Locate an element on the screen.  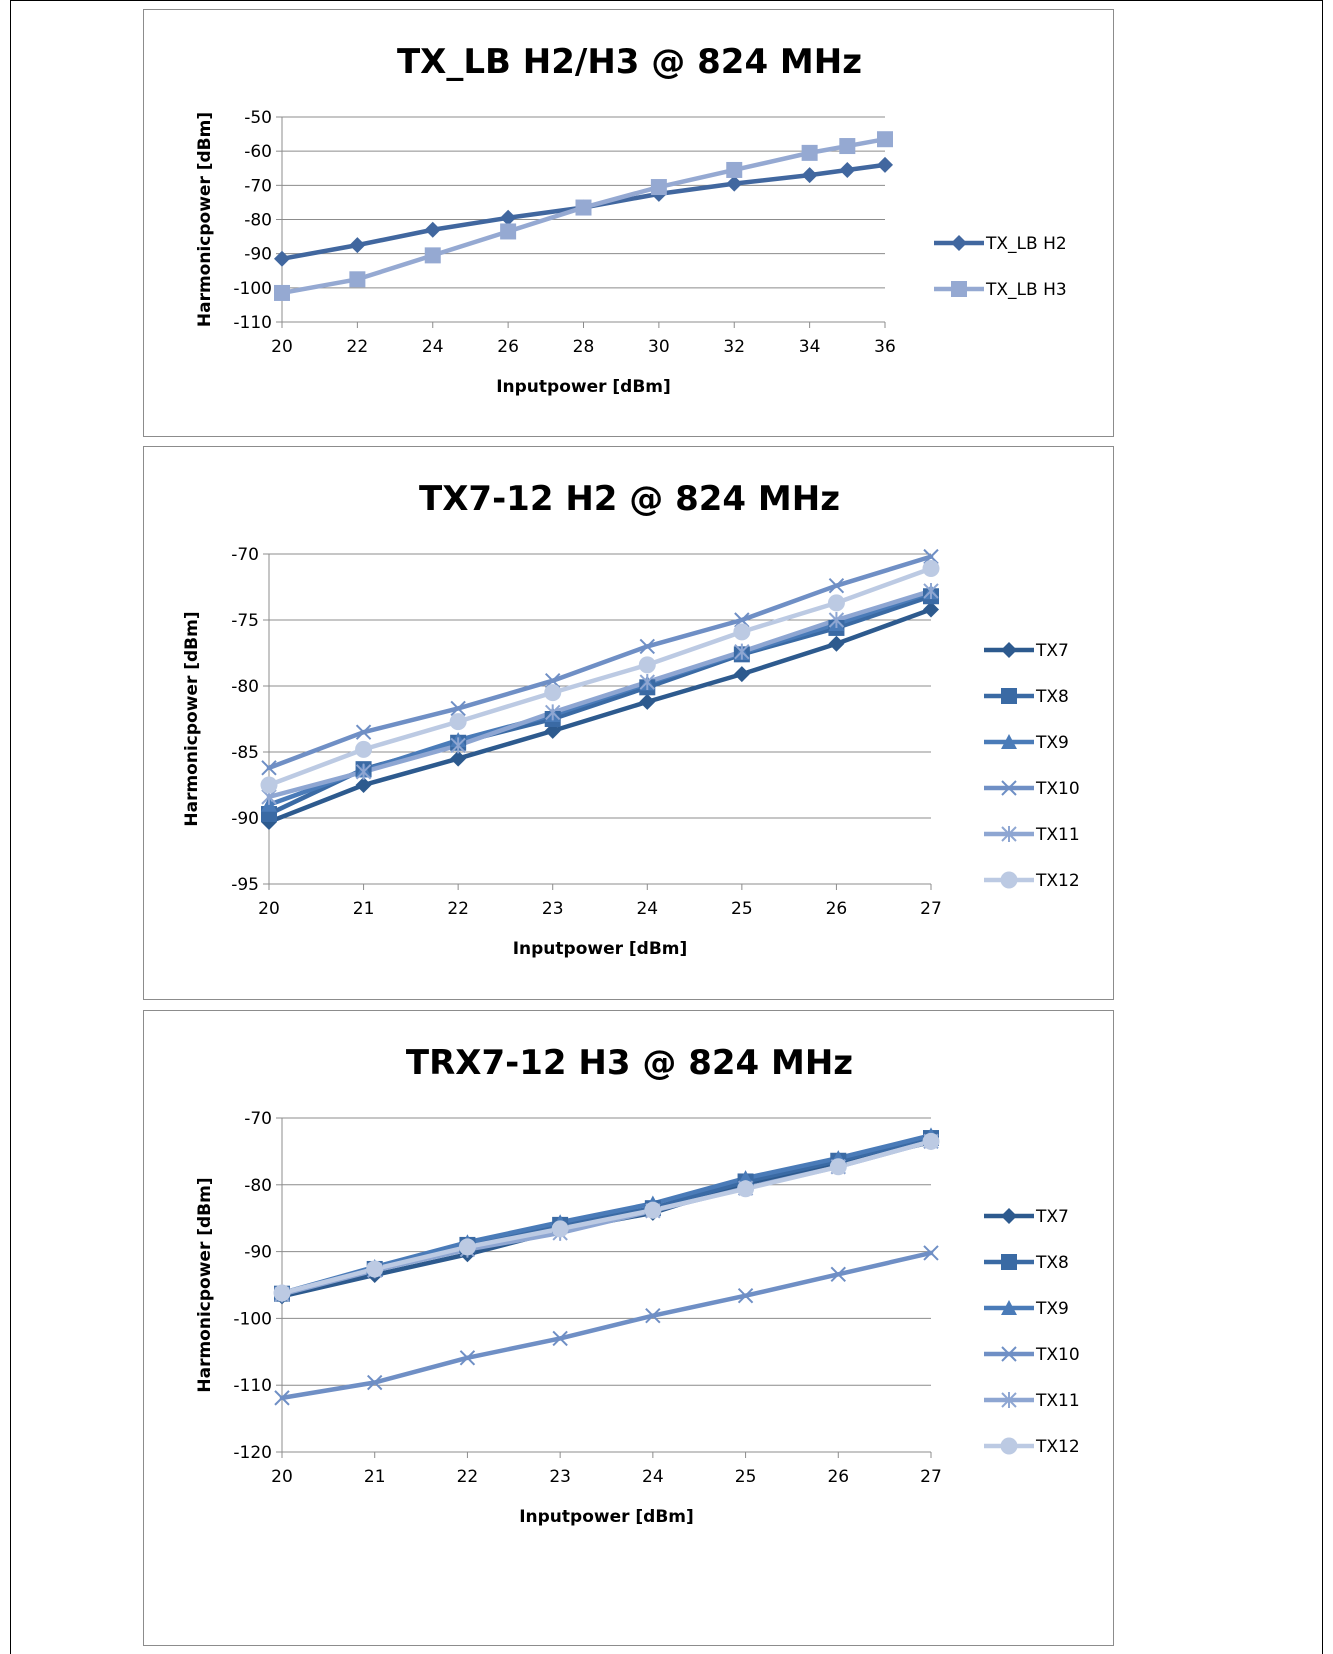
x-tick-label: 27 is located at coordinates (931, 909).